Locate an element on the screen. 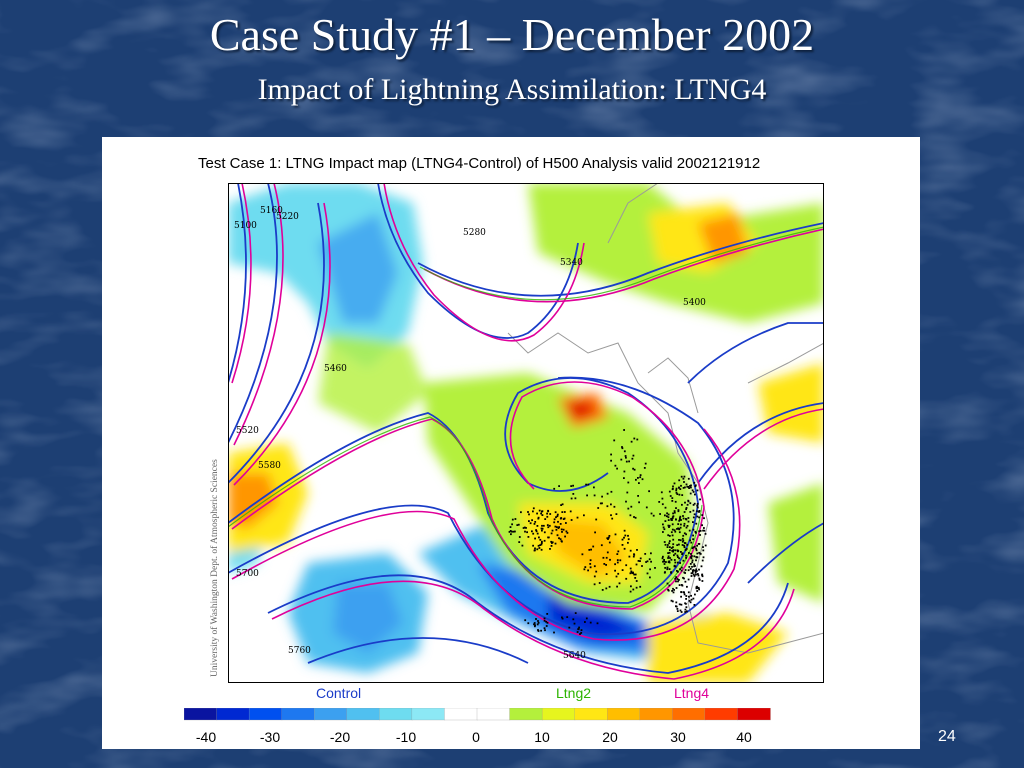 This screenshot has height=768, width=1024. contour-label: 5160 is located at coordinates (271, 211).